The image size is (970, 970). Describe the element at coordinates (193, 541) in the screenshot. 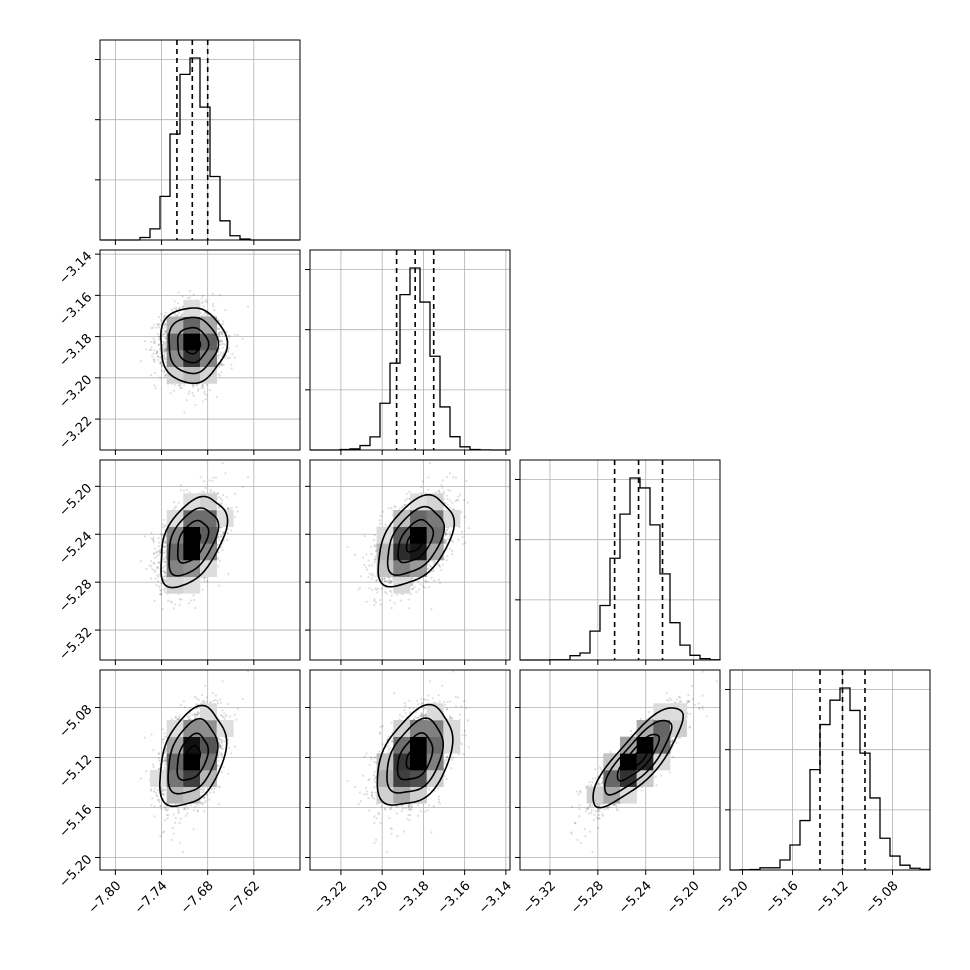

I see `contour-line` at that location.